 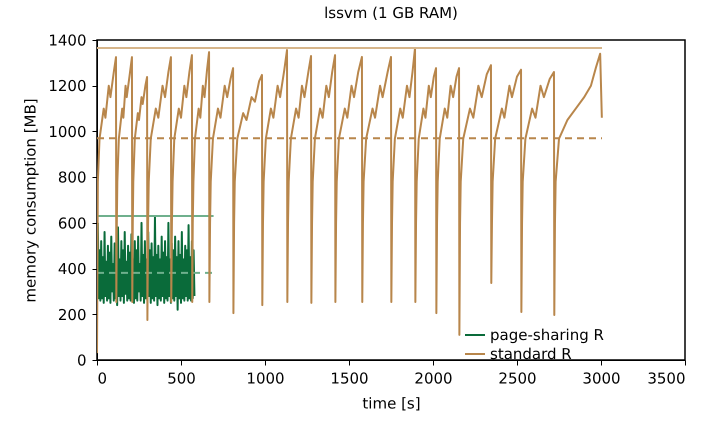 I want to click on x-tick-label: 3500, so click(x=666, y=379).